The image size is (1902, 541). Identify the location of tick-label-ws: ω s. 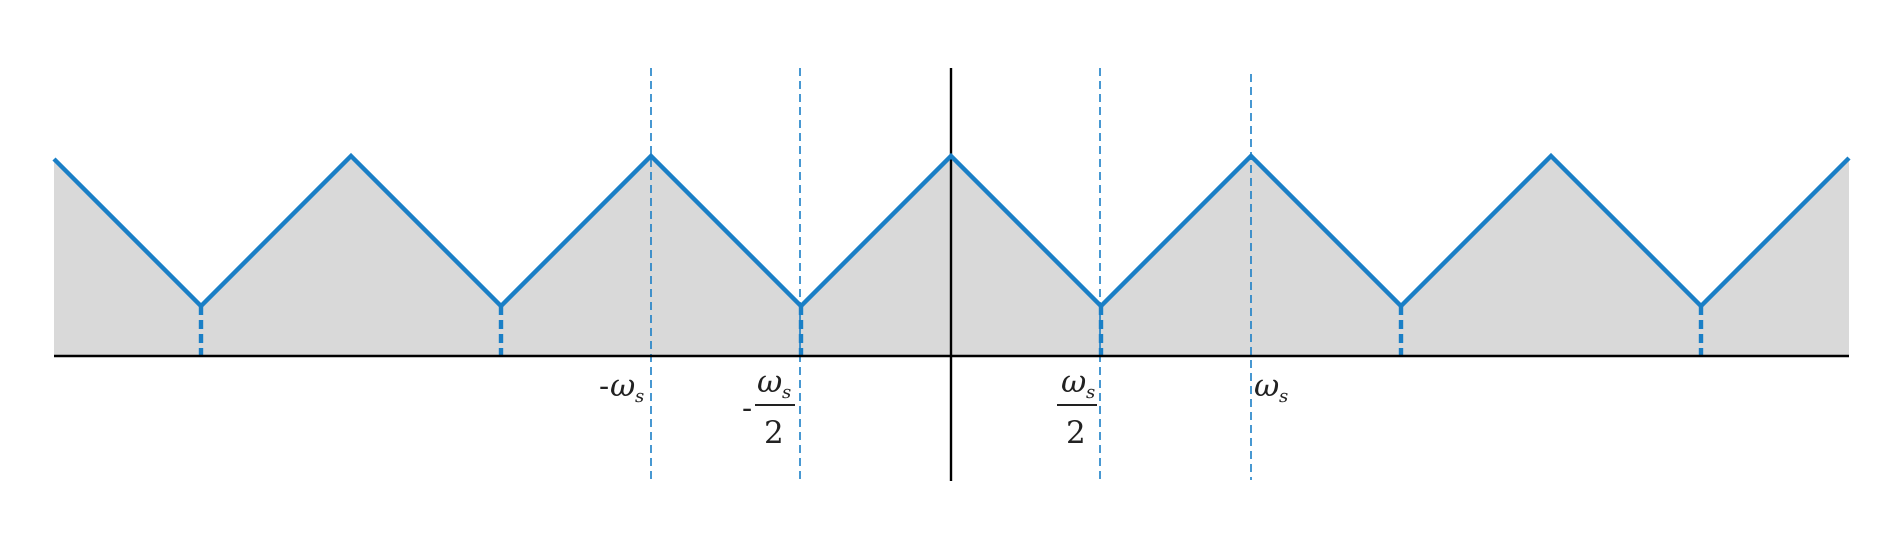
(1271, 387).